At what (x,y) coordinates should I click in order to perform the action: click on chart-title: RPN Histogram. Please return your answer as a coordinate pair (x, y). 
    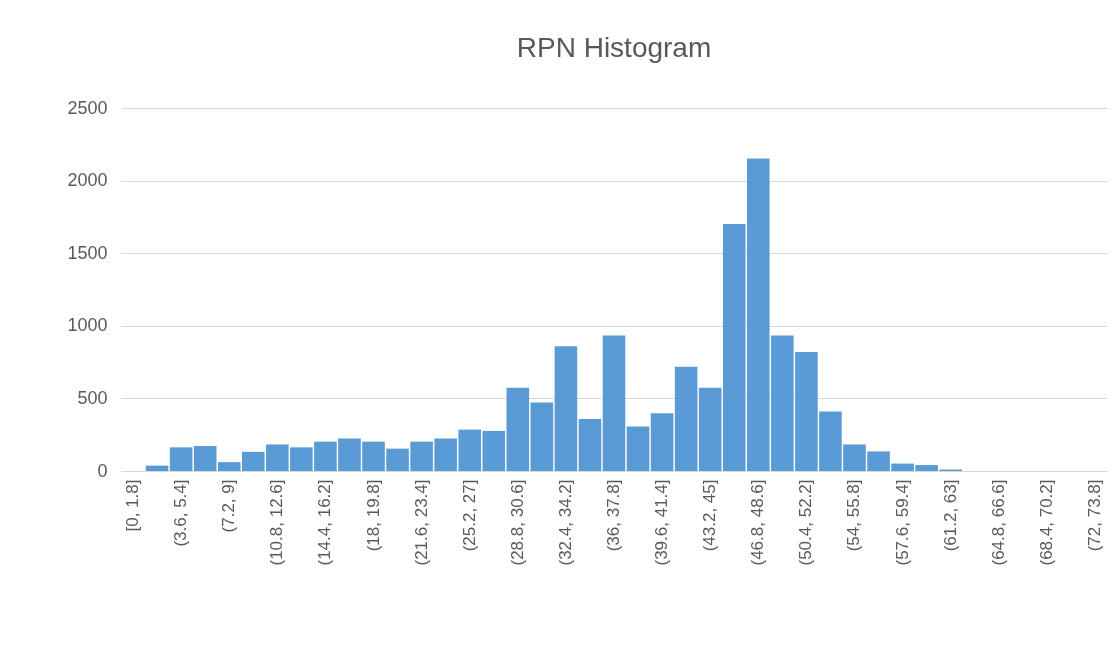
    Looking at the image, I should click on (614, 47).